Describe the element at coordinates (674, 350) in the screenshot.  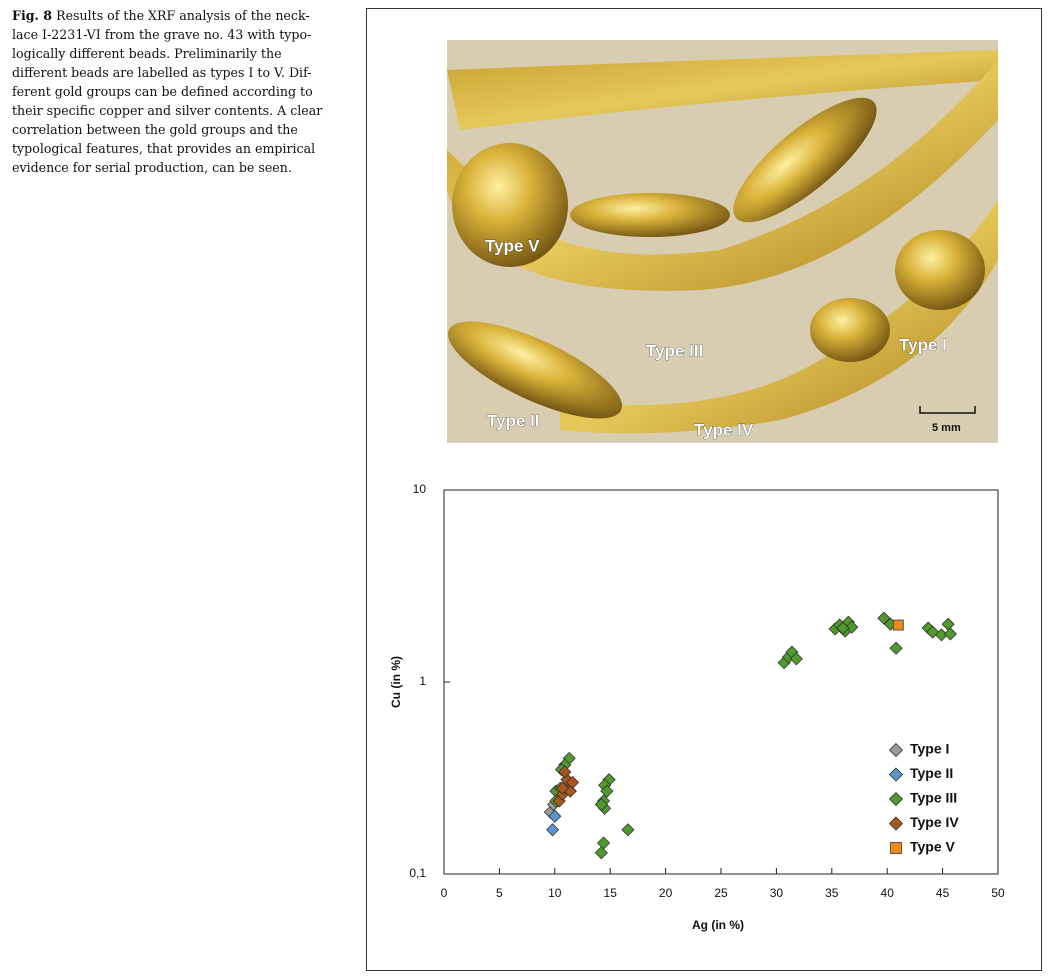
I see `photo-label: Type III` at that location.